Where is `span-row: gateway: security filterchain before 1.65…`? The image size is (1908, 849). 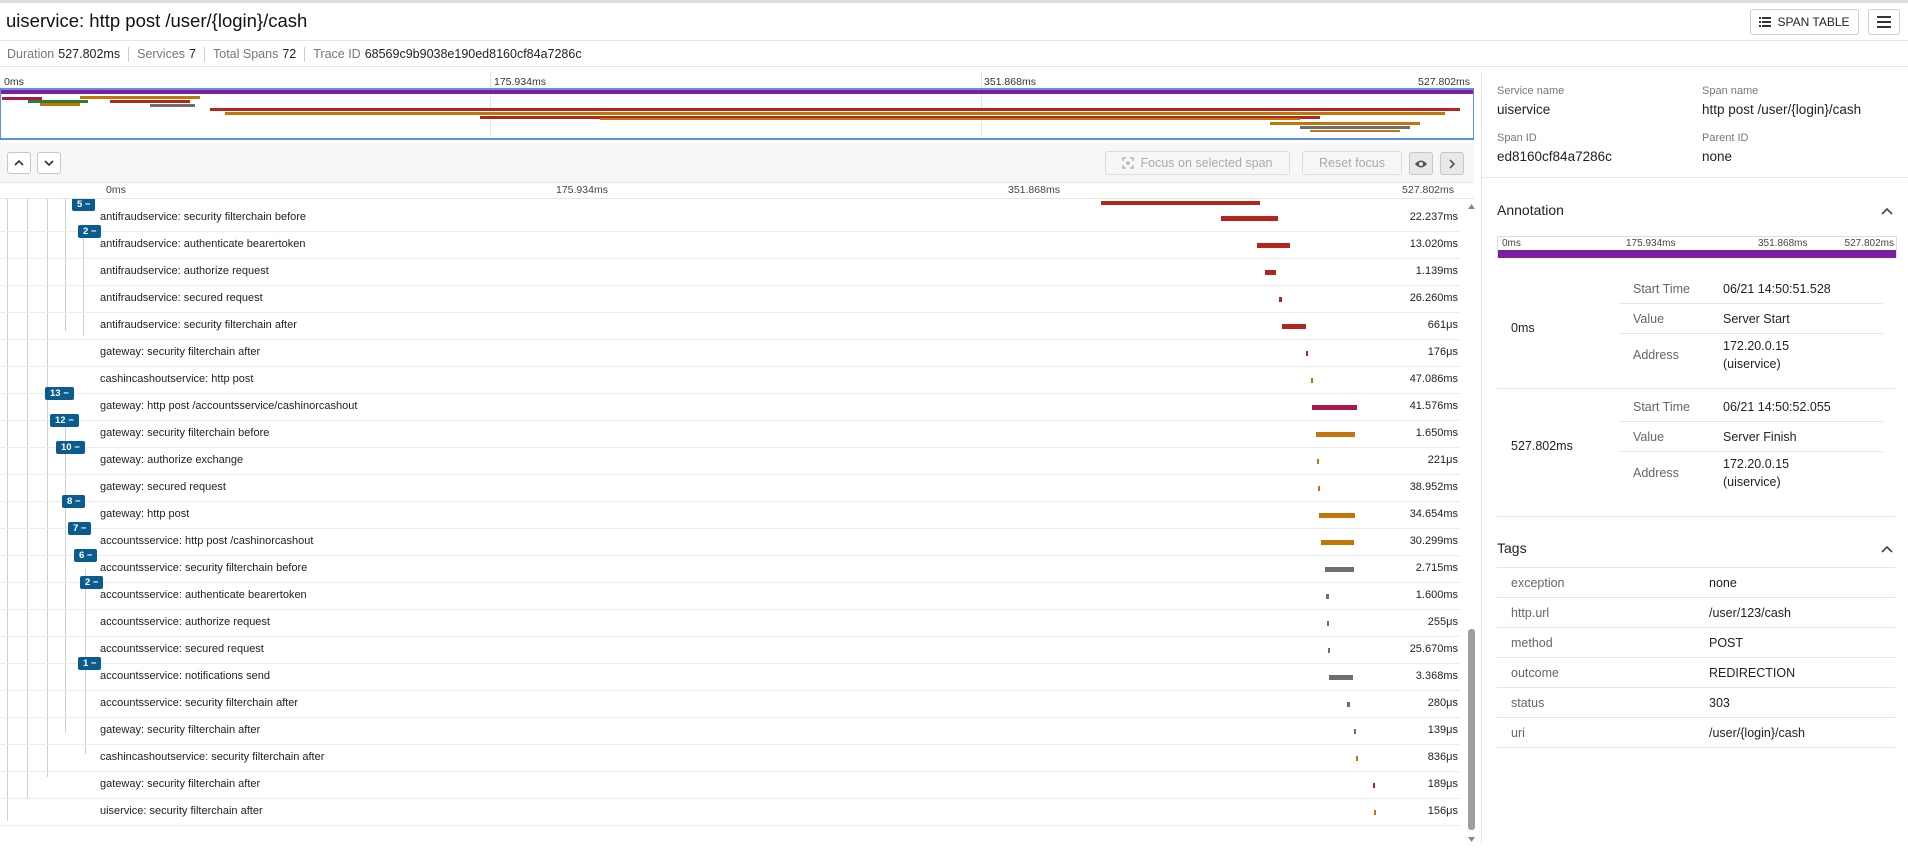
span-row: gateway: security filterchain before 1.65… is located at coordinates (730, 434).